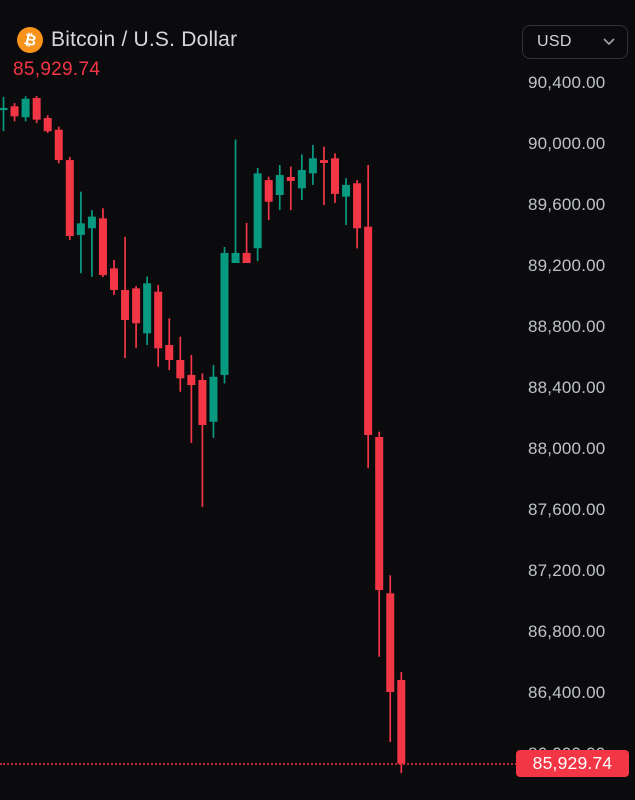 Image resolution: width=635 pixels, height=800 pixels. Describe the element at coordinates (572, 764) in the screenshot. I see `last-price-badge: 85,929.74` at that location.